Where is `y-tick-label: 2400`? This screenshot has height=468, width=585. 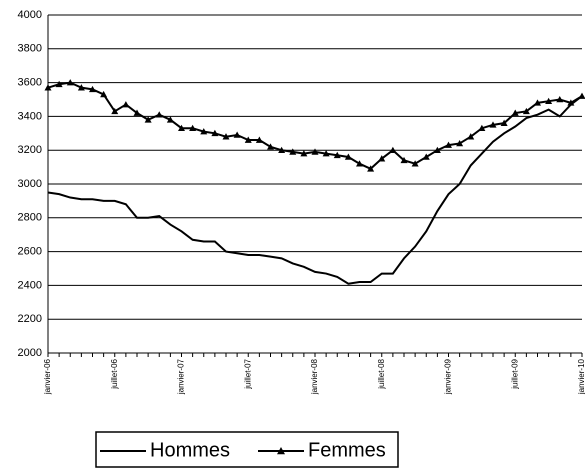
y-tick-label: 2400 is located at coordinates (30, 285).